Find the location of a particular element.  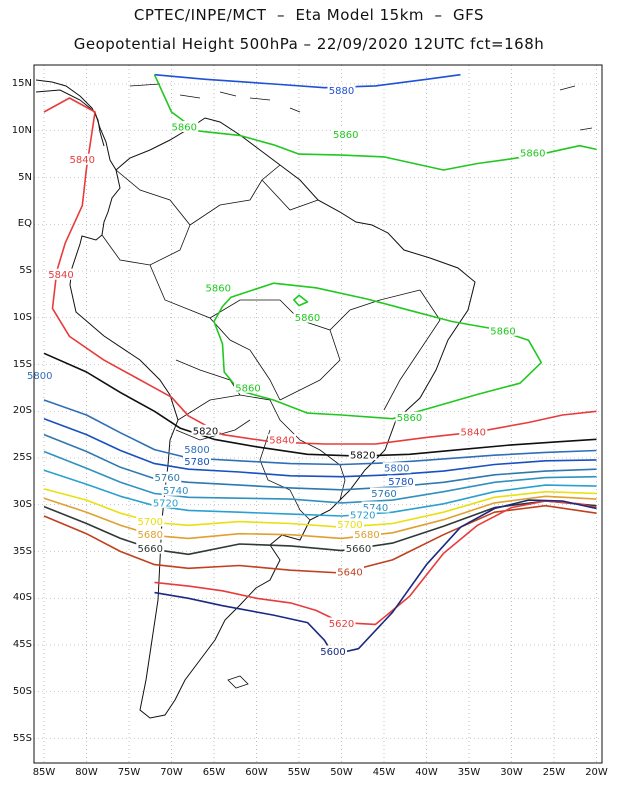

latitude-tick-label: 5S is located at coordinates (25, 270).